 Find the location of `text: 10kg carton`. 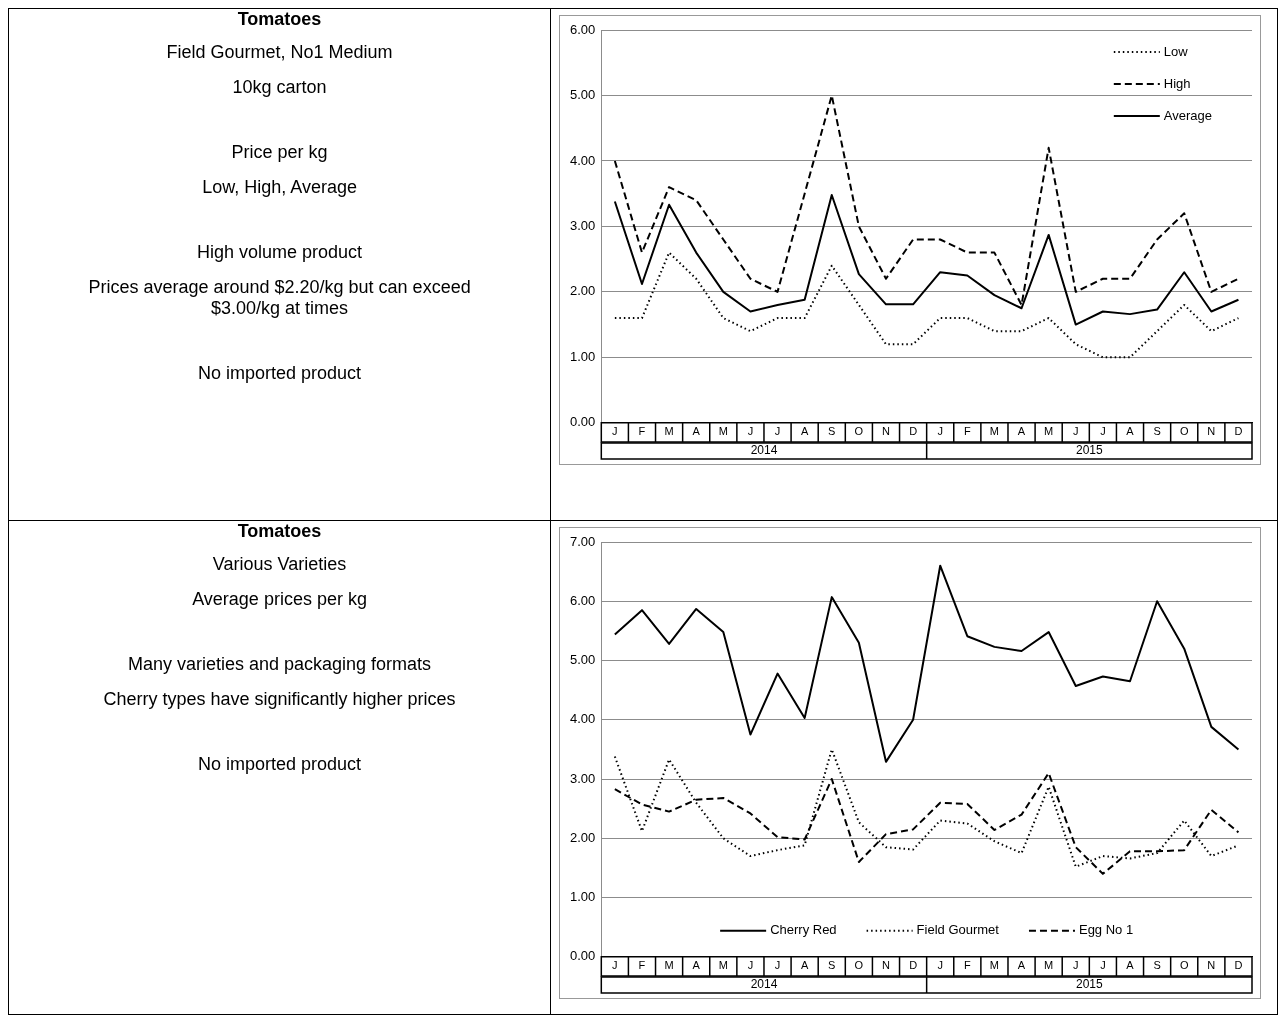

text: 10kg carton is located at coordinates (279, 87).